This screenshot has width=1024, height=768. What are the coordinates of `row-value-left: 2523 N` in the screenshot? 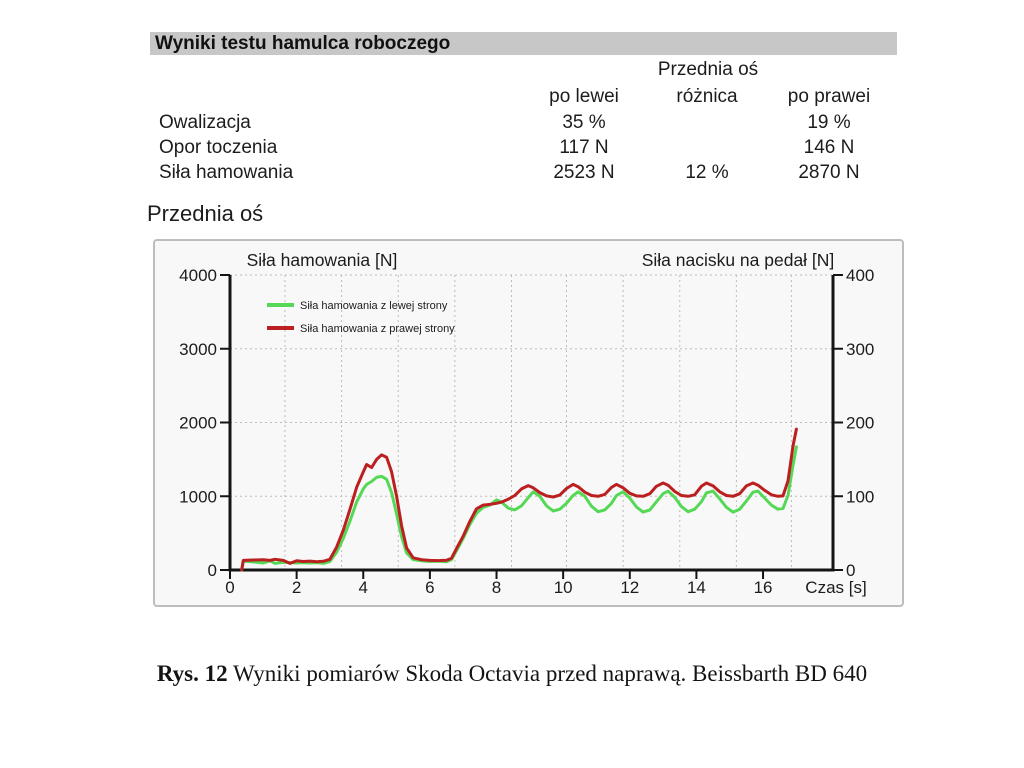 It's located at (584, 172).